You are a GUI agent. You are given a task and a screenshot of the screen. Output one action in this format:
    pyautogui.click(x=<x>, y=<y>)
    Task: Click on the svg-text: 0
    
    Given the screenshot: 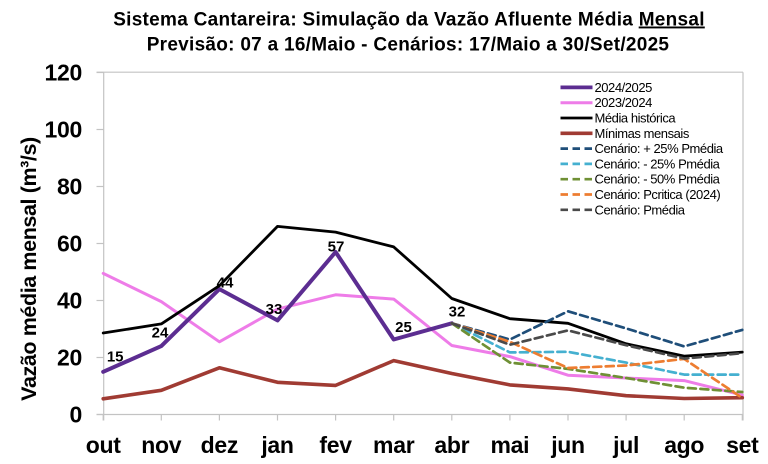 What is the action you would take?
    pyautogui.click(x=76, y=415)
    